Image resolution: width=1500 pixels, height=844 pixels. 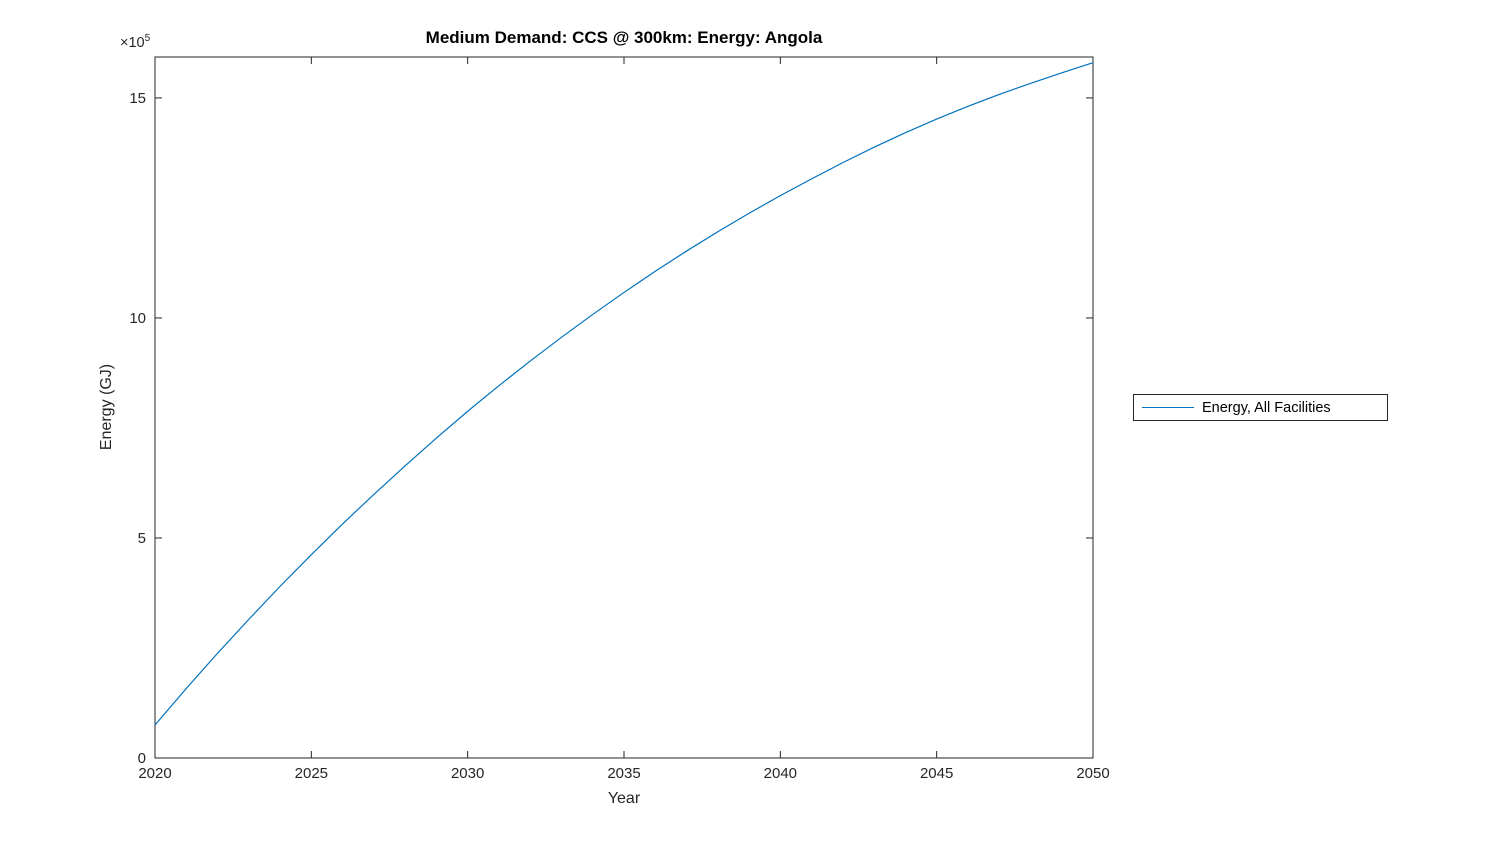 What do you see at coordinates (311, 773) in the screenshot?
I see `x-tick-label: 2025` at bounding box center [311, 773].